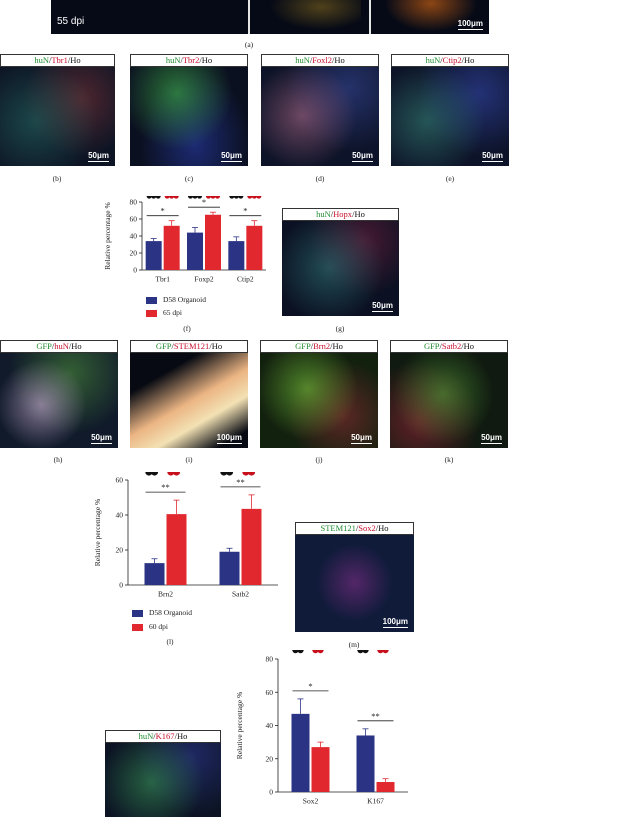  I want to click on micrograph-h: GFP/huN/Ho 50μm, so click(59, 394).